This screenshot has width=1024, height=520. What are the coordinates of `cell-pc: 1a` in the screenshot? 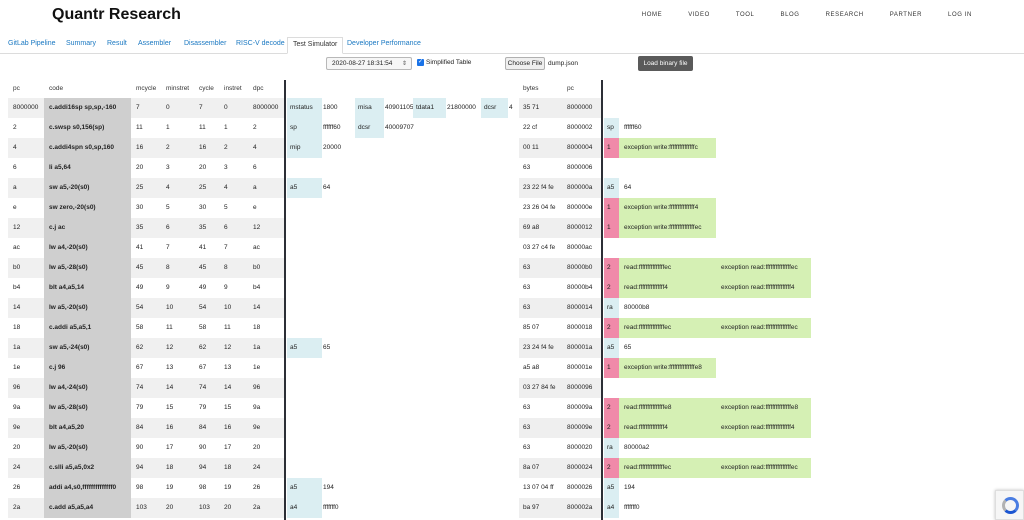 It's located at (17, 347).